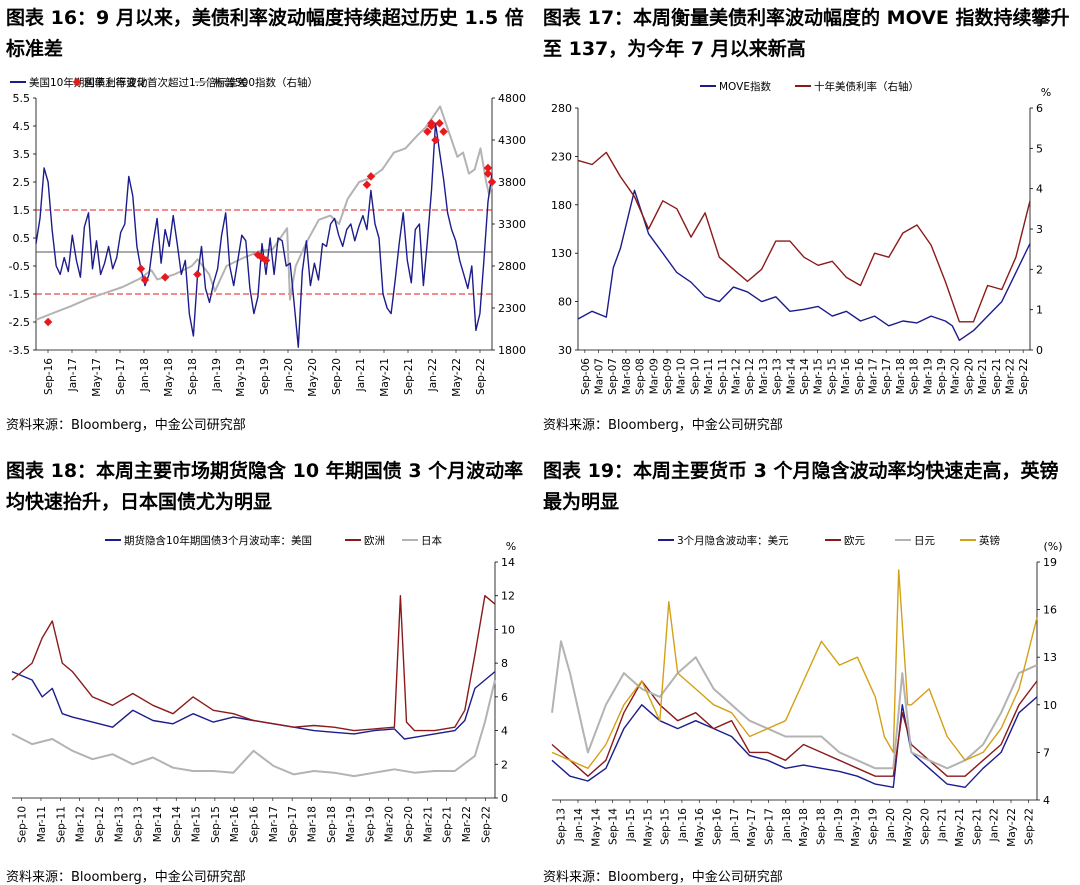  I want to click on chart19-xtick-label: Sep-19, so click(873, 826).